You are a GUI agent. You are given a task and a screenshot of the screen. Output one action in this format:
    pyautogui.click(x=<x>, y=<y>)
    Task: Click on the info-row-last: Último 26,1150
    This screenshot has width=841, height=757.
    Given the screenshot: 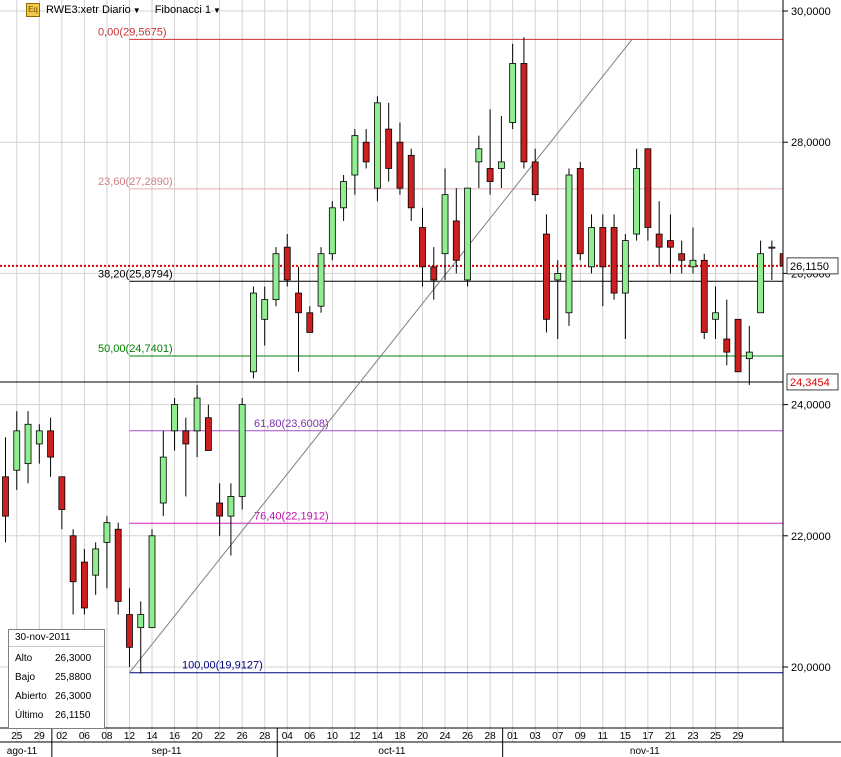 What is the action you would take?
    pyautogui.click(x=56, y=715)
    